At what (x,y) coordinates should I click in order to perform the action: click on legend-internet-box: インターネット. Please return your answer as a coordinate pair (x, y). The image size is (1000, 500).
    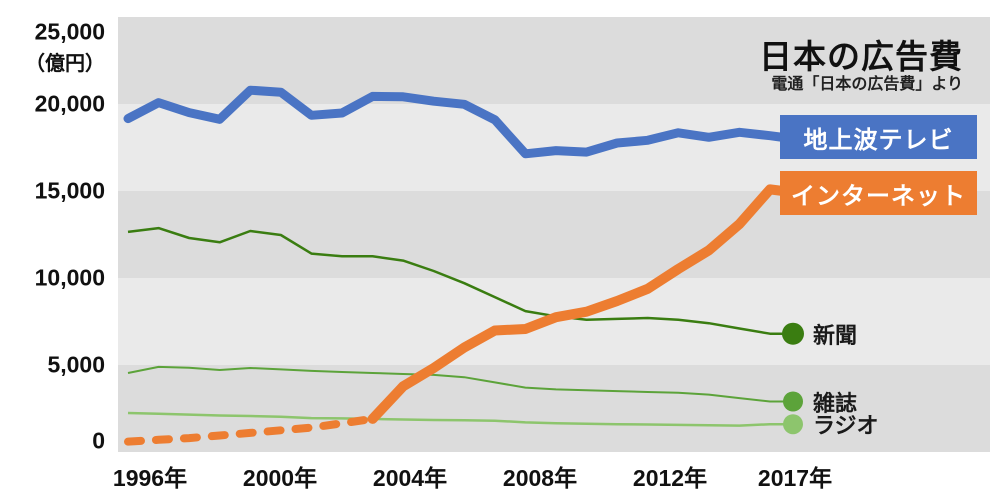
    Looking at the image, I should click on (878, 193).